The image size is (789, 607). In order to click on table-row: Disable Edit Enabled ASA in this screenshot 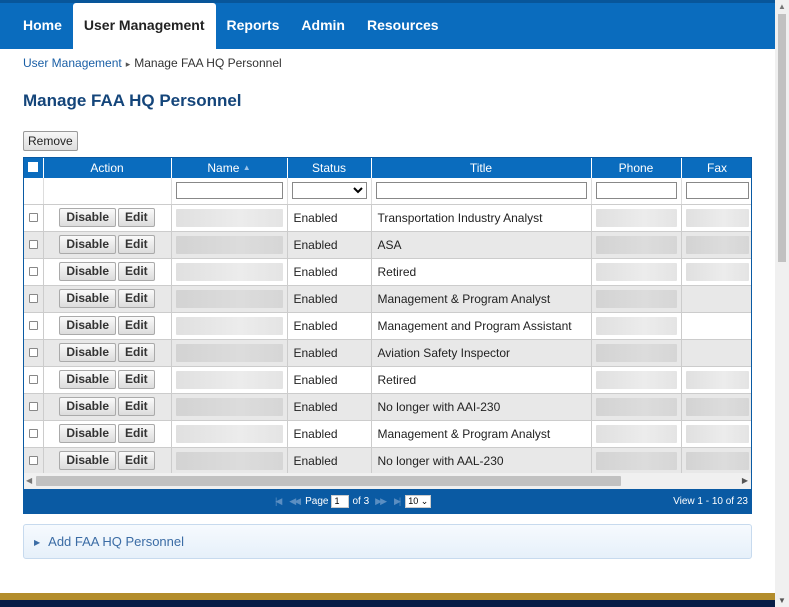, I will do `click(387, 245)`.